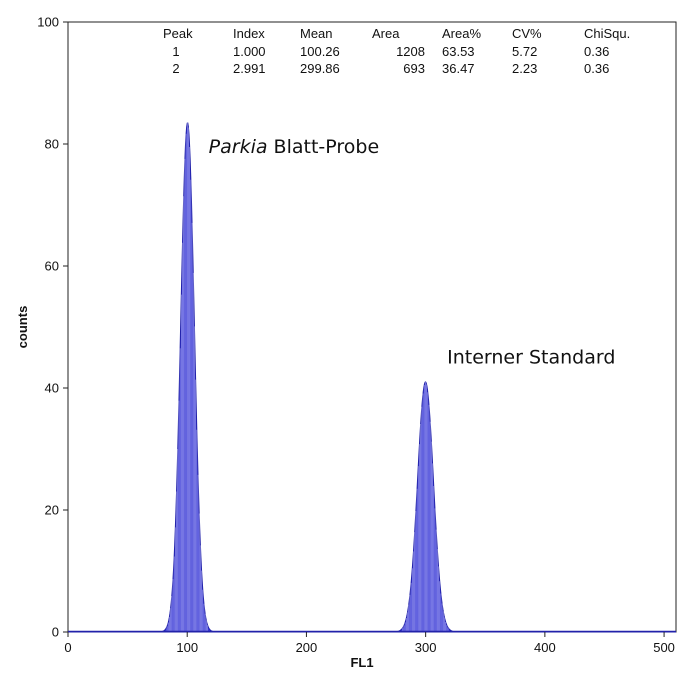 The image size is (700, 690). I want to click on stats-cell: 2.991, so click(249, 68).